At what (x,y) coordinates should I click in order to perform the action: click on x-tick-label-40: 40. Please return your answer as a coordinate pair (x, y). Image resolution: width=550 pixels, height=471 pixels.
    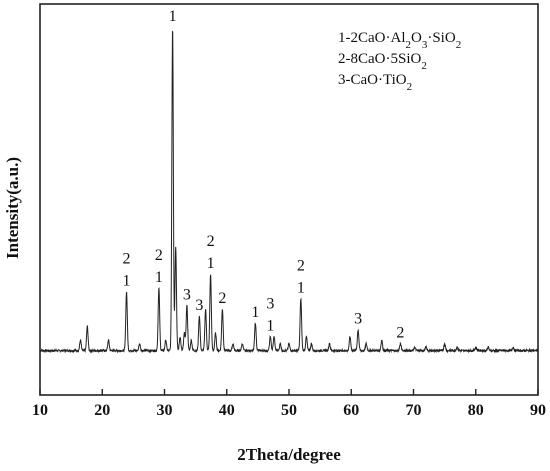
    Looking at the image, I should click on (227, 410).